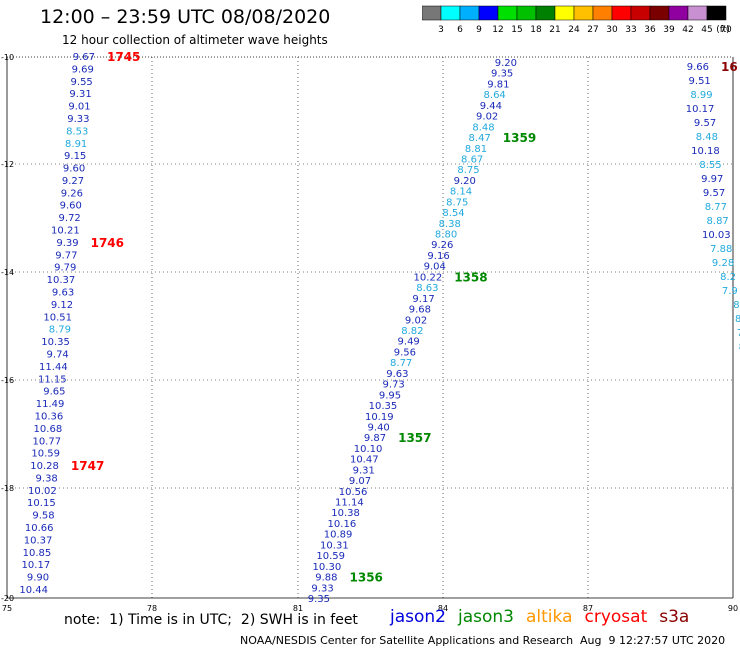 The height and width of the screenshot is (650, 740). What do you see at coordinates (107, 243) in the screenshot?
I see `time-label: 1746` at bounding box center [107, 243].